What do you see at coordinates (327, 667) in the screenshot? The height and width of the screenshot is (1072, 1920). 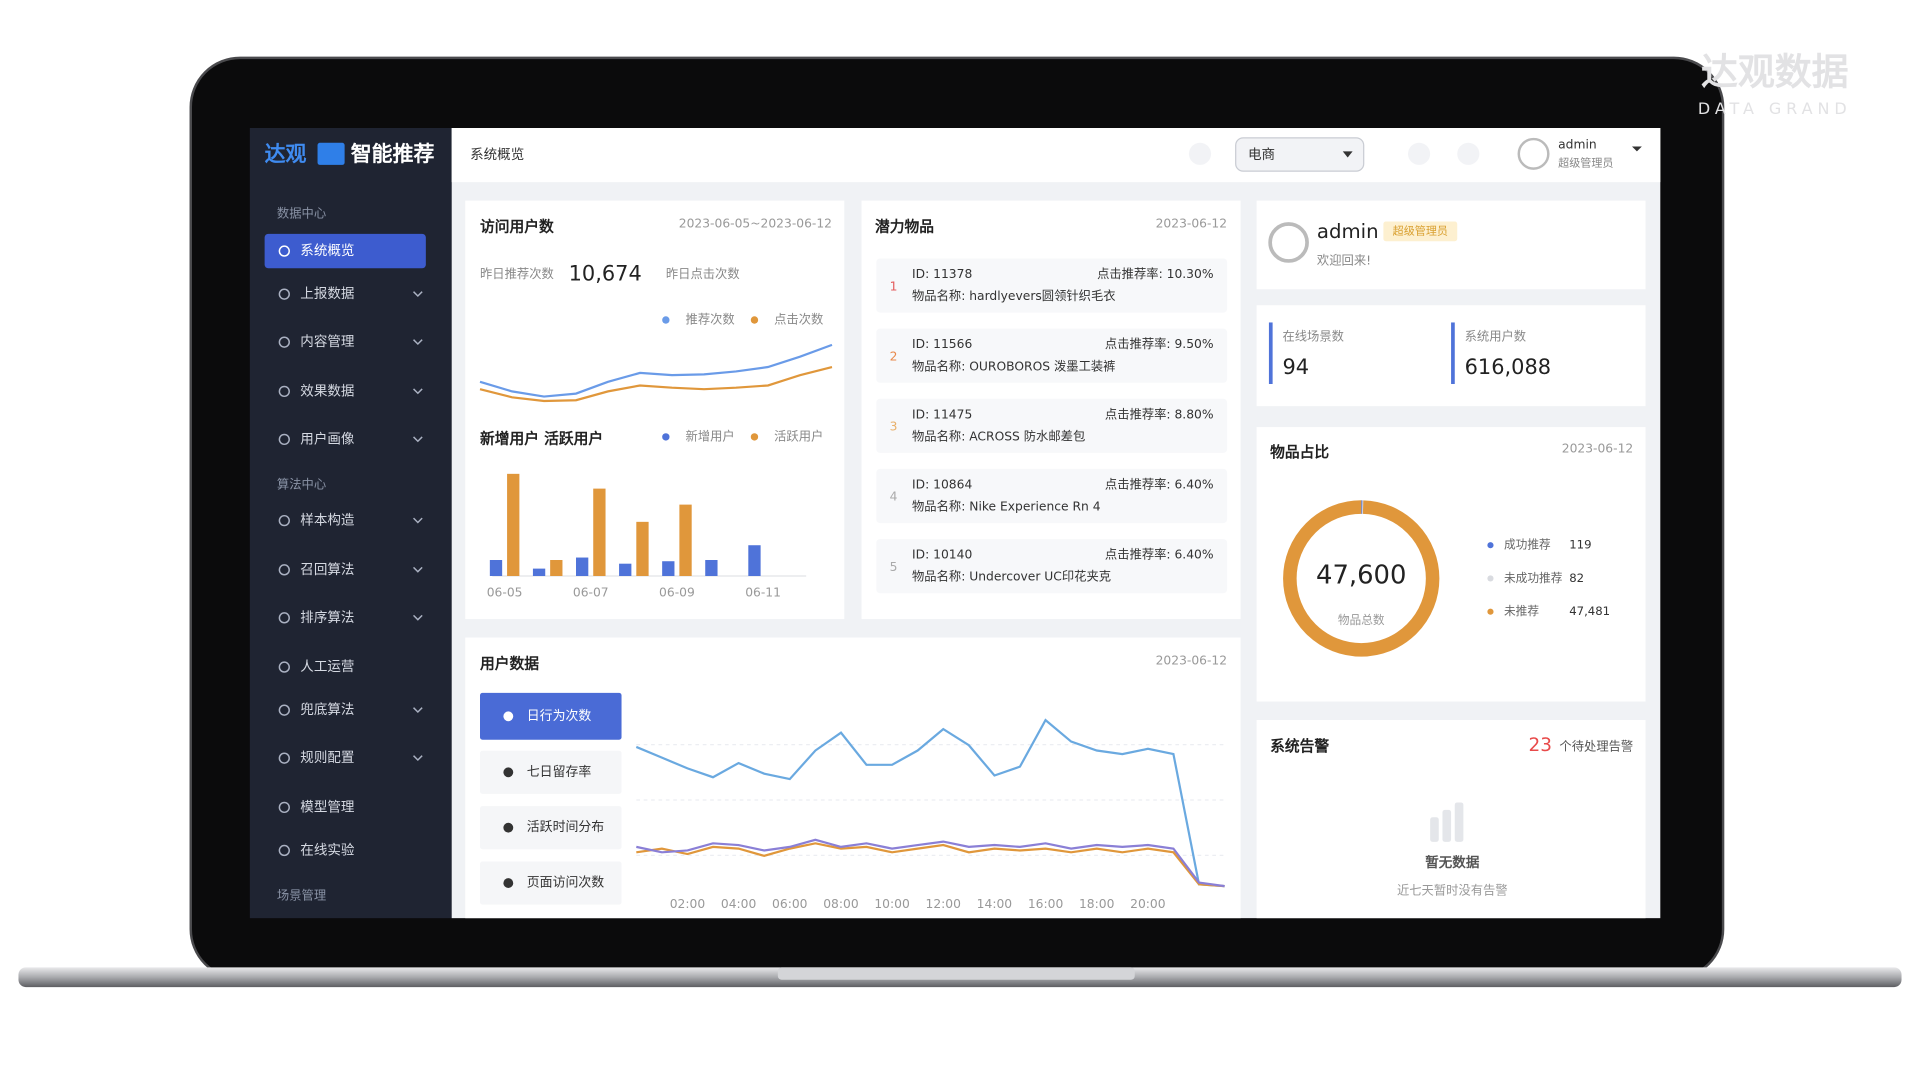 I see `nav-item: 人工运营` at bounding box center [327, 667].